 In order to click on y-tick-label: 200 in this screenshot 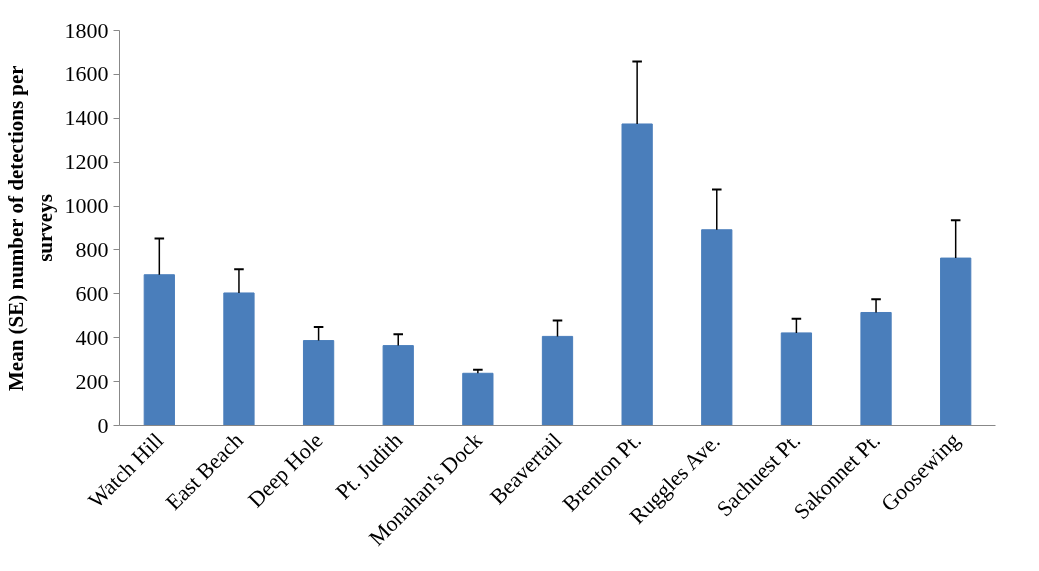, I will do `click(92, 381)`.